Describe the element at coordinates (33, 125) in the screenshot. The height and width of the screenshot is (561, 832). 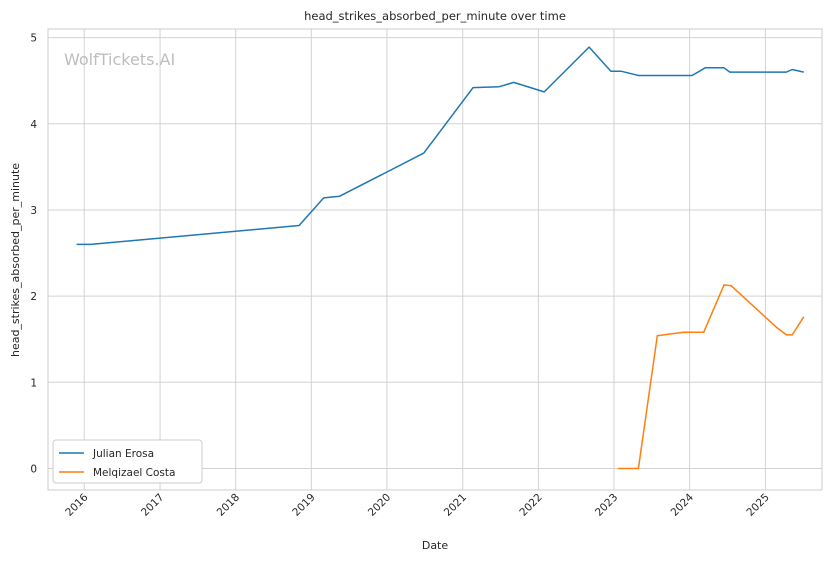
I see `y-tick-label-4: 4` at that location.